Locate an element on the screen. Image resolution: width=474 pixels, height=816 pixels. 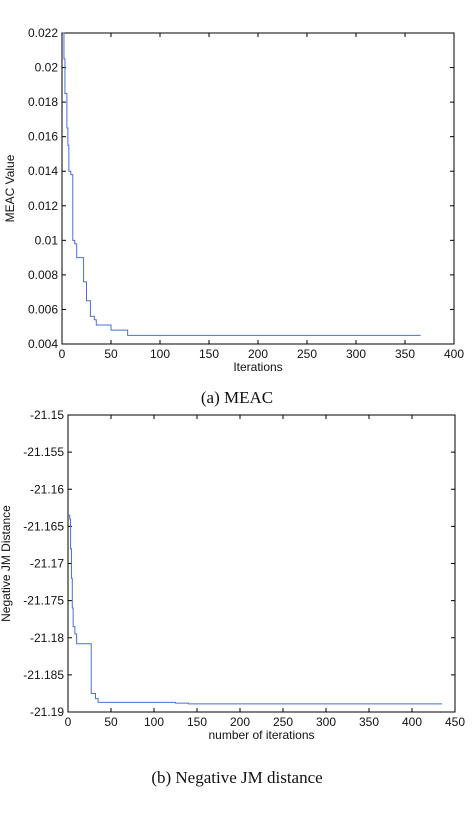
y-tick-label: -21.18 is located at coordinates (47, 638).